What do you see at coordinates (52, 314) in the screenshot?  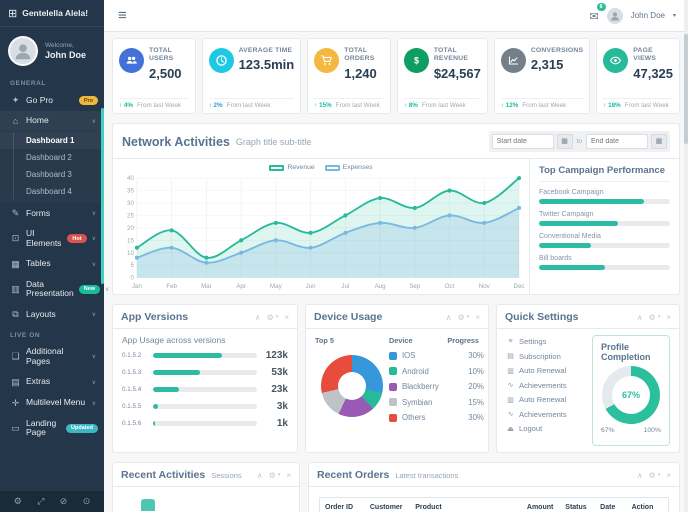 I see `sidebar-item-layouts: ⧉ Layouts ∨` at bounding box center [52, 314].